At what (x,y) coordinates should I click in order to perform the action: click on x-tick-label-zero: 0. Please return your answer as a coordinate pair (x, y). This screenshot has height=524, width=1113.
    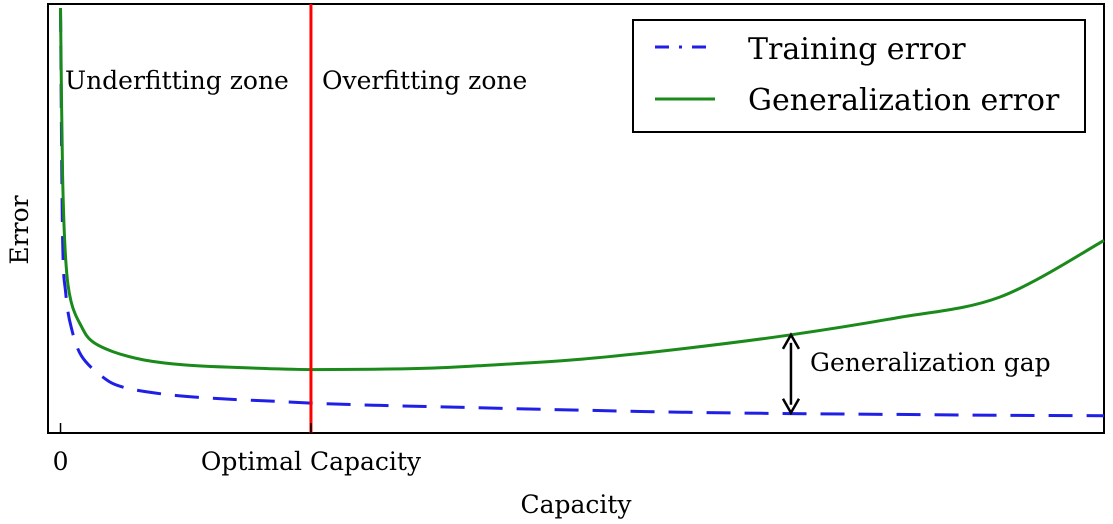
    Looking at the image, I should click on (61, 461).